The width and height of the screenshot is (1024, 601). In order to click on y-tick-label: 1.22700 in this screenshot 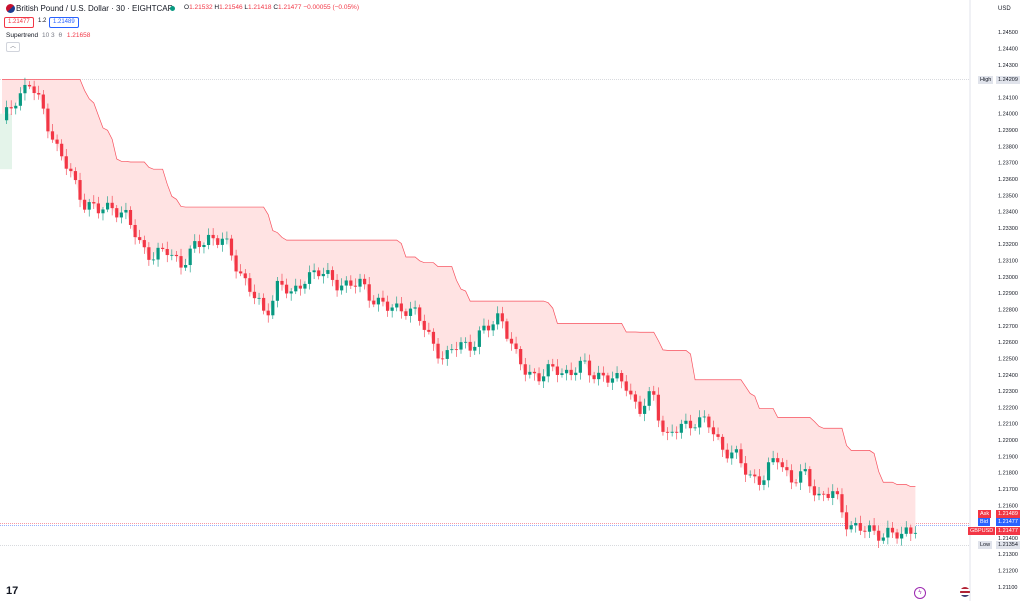, I will do `click(1008, 327)`.